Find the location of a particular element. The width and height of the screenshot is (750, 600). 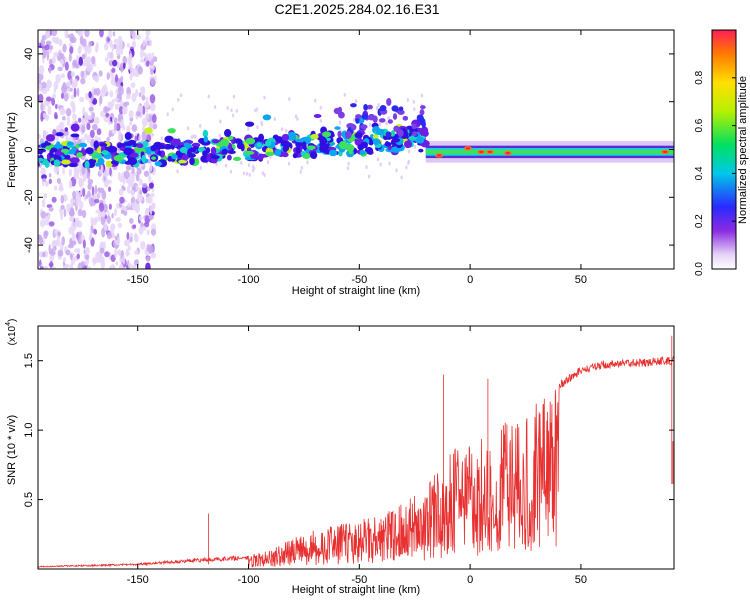

colorbar-tick-label: 0.0 is located at coordinates (699, 269).